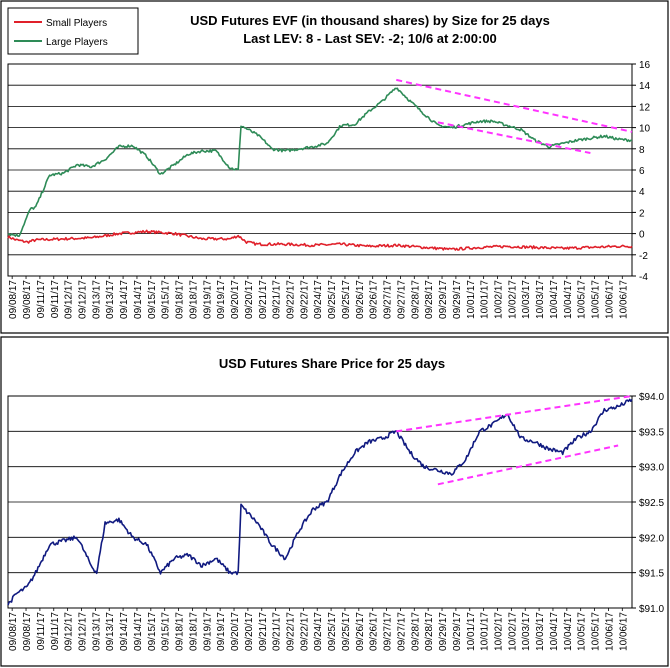 The width and height of the screenshot is (670, 668). I want to click on y-tick-label: -4, so click(643, 277).